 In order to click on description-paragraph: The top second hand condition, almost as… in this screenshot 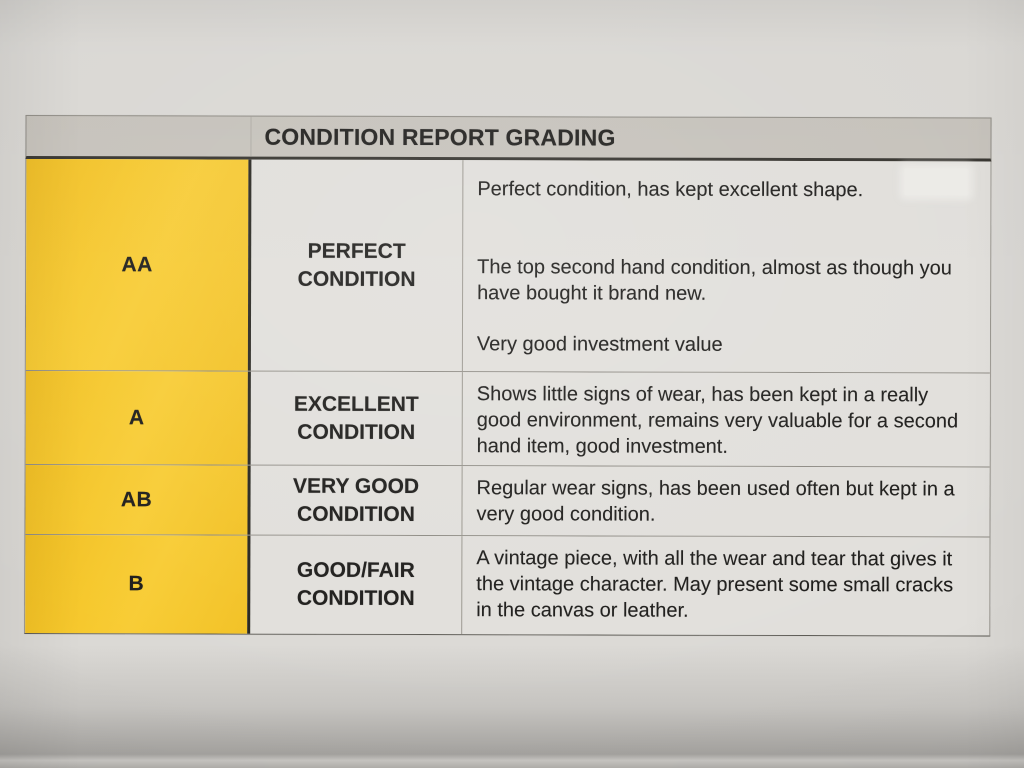, I will do `click(714, 280)`.